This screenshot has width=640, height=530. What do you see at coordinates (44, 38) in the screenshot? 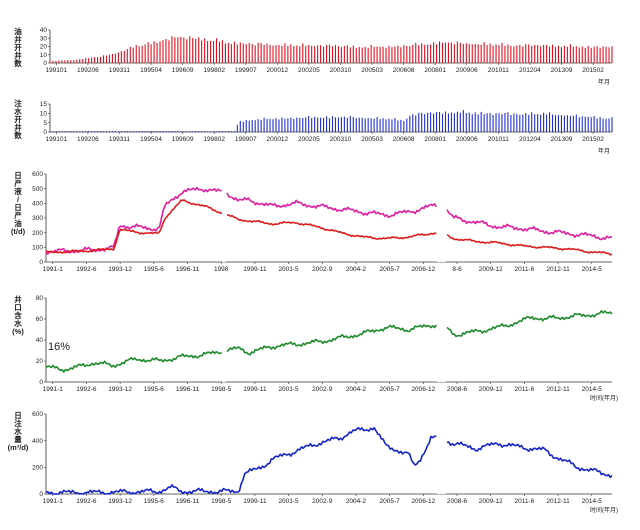
I see `y-tick-label: 30` at bounding box center [44, 38].